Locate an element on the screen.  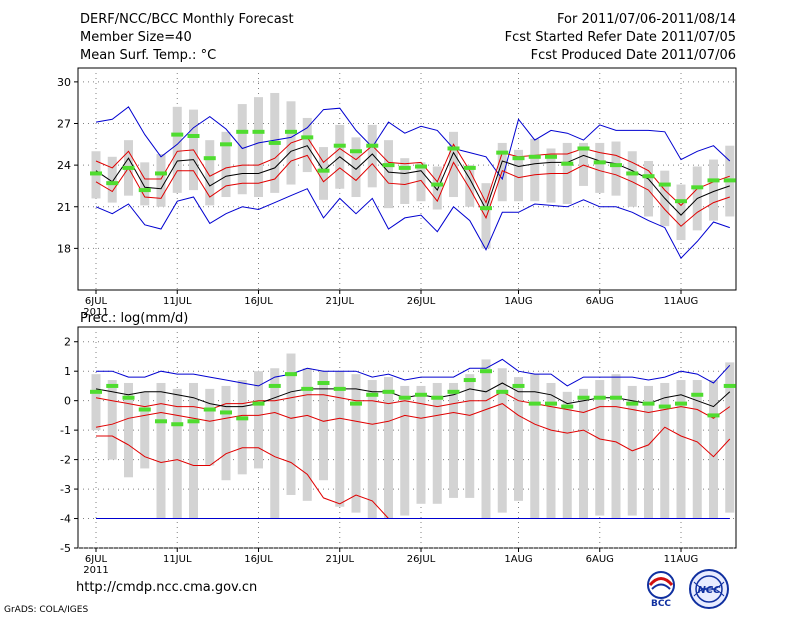
x-tick-label: 11AUG is located at coordinates (681, 559).